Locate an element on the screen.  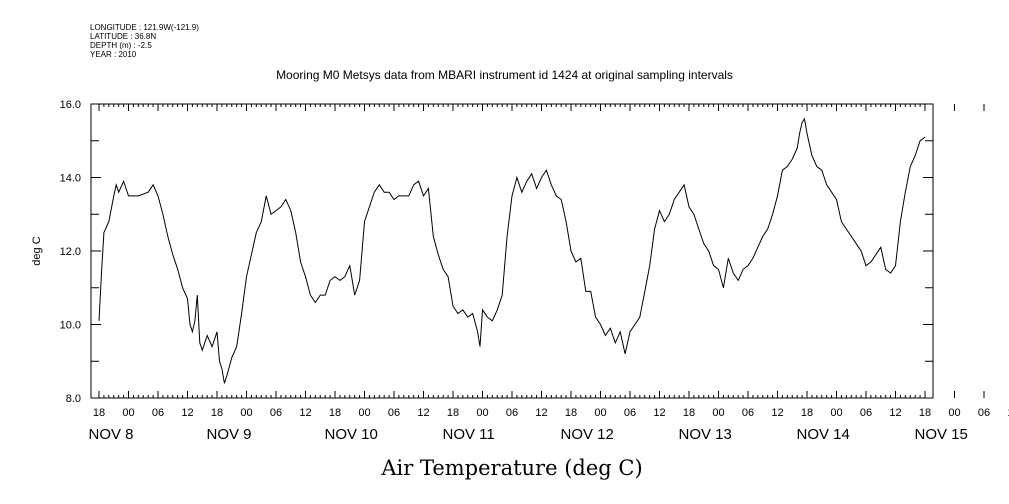
depth-label: DEPTH (m) : -2.5 is located at coordinates (121, 45).